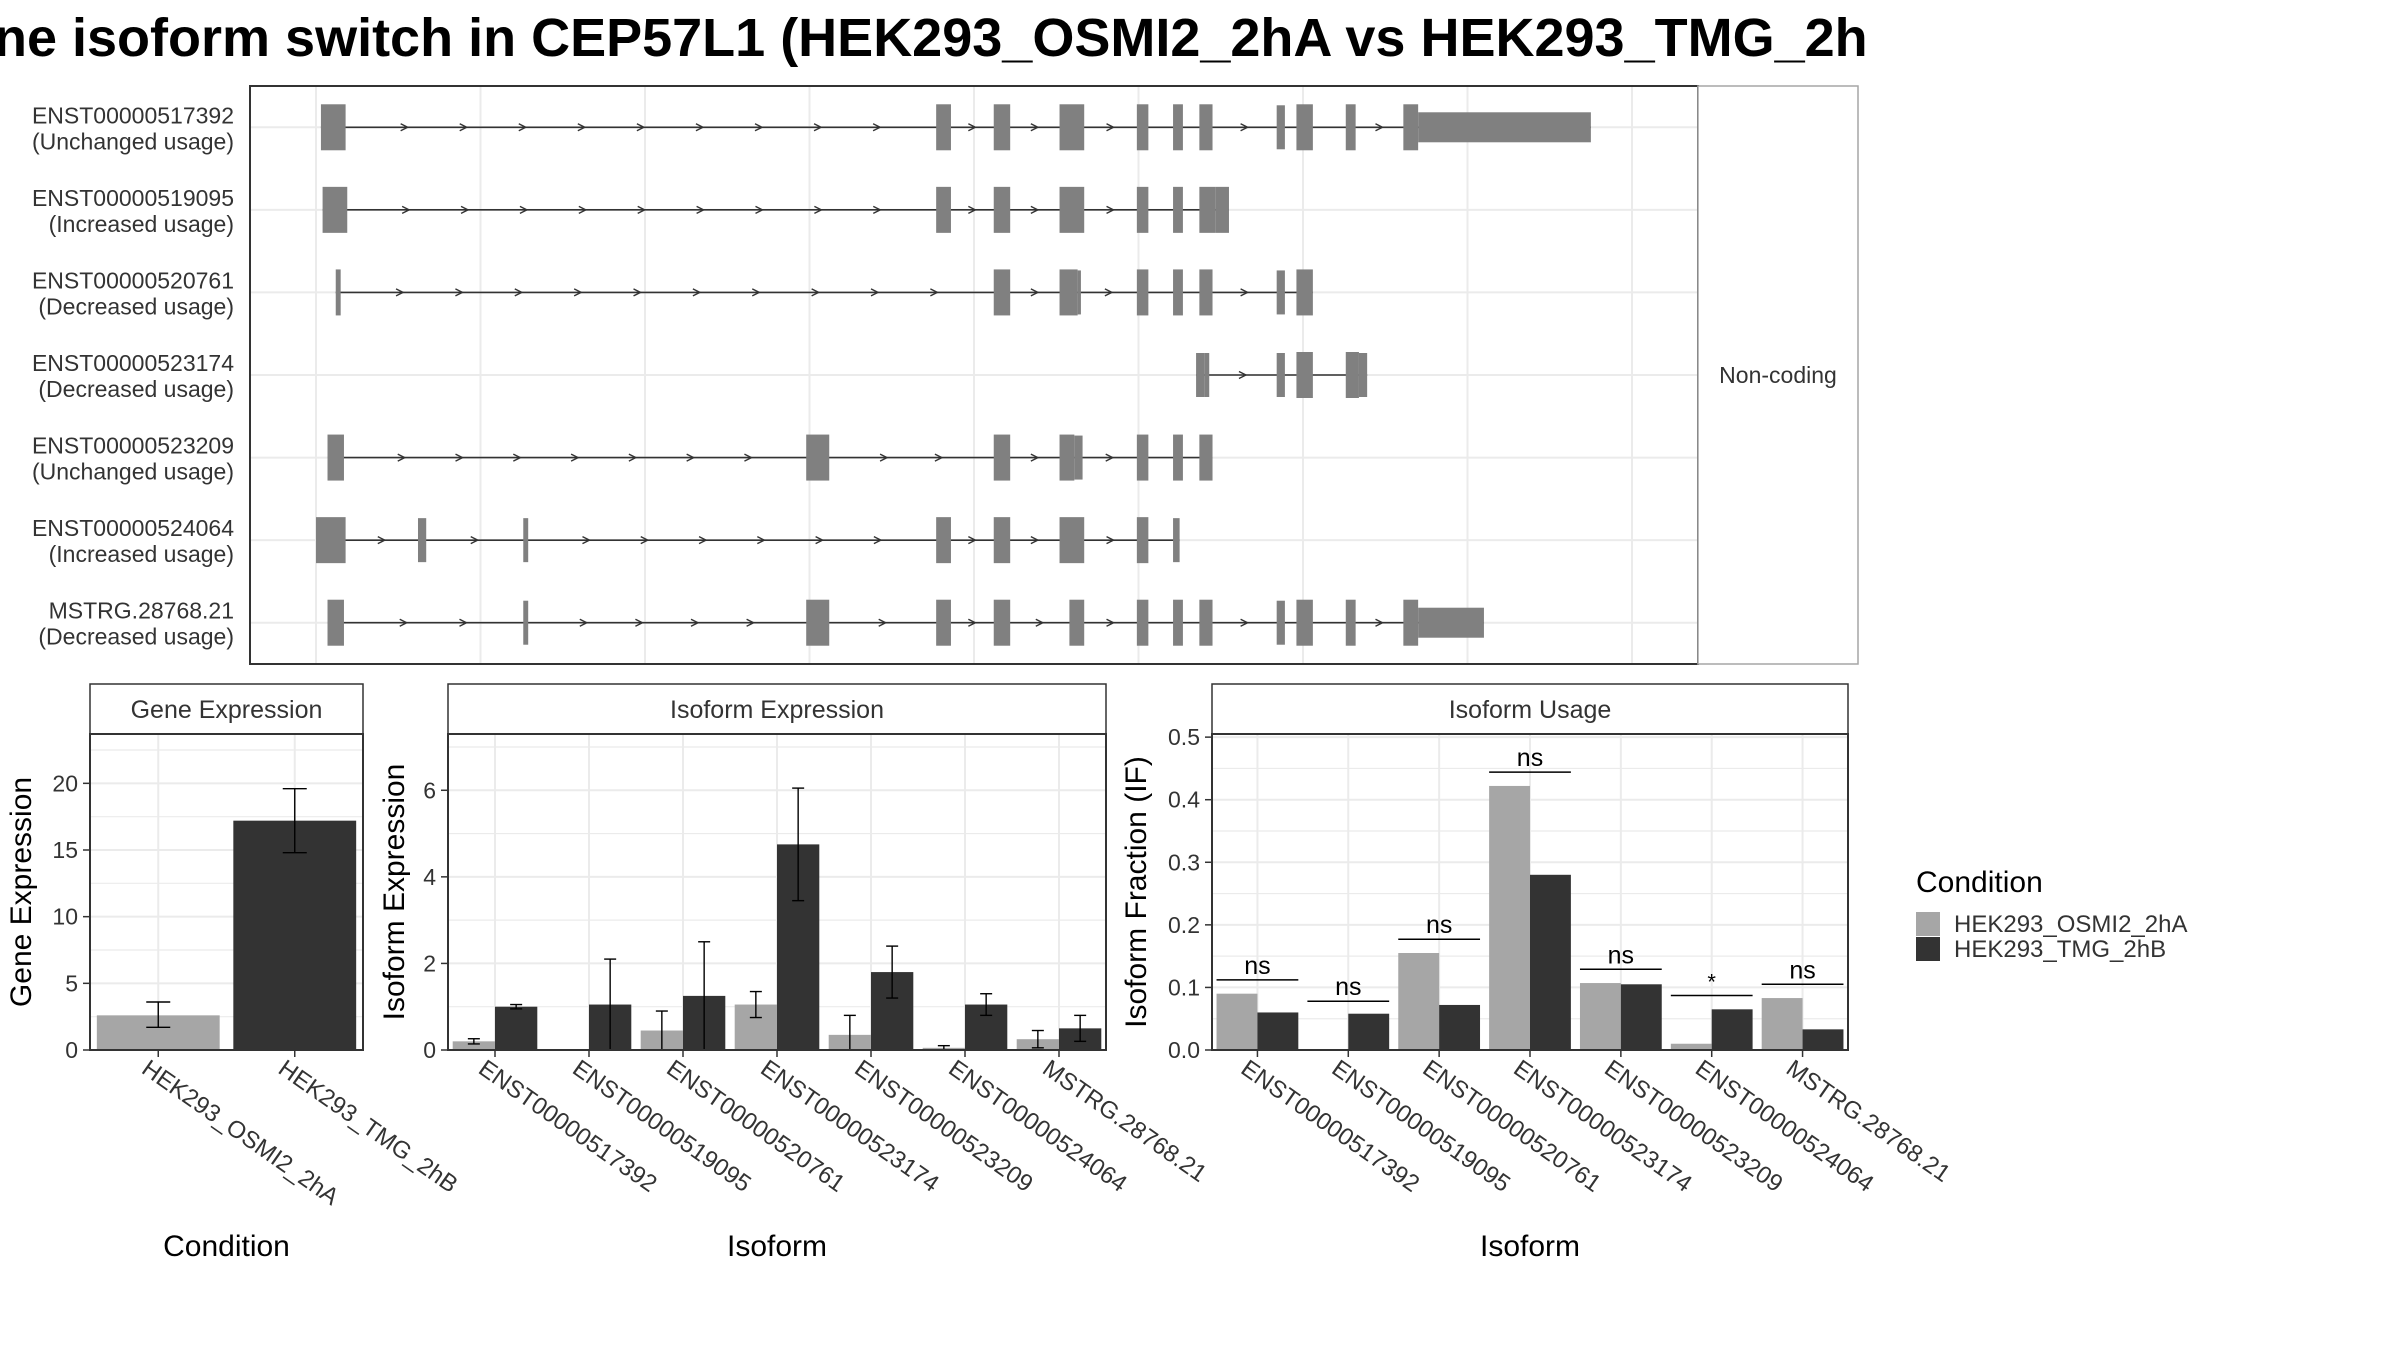  I want to click on y-tick-label: 0.3, so click(1184, 862).